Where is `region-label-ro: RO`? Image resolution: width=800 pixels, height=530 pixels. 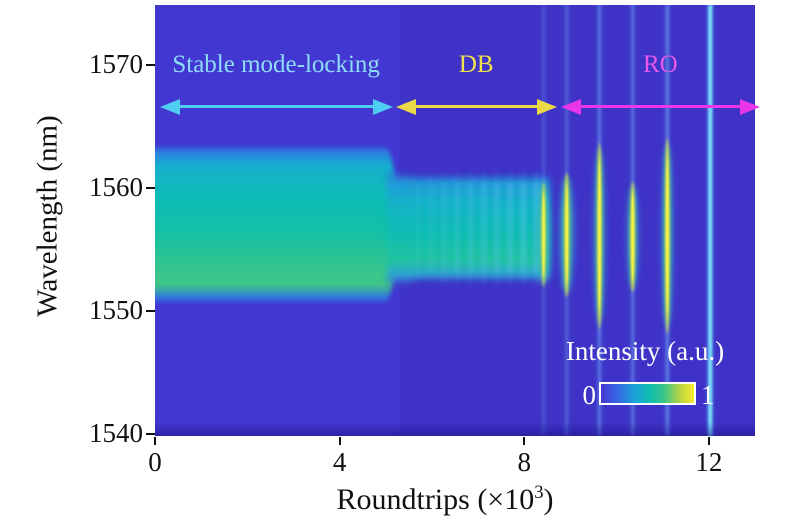 region-label-ro: RO is located at coordinates (660, 64).